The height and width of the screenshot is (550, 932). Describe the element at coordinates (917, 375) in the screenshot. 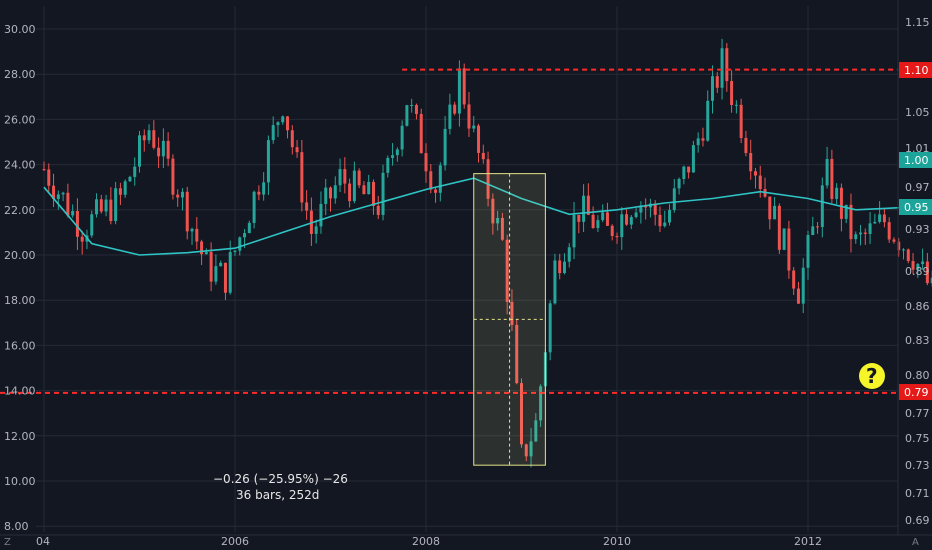

I see `right-axis-tick-label: 0.80` at that location.